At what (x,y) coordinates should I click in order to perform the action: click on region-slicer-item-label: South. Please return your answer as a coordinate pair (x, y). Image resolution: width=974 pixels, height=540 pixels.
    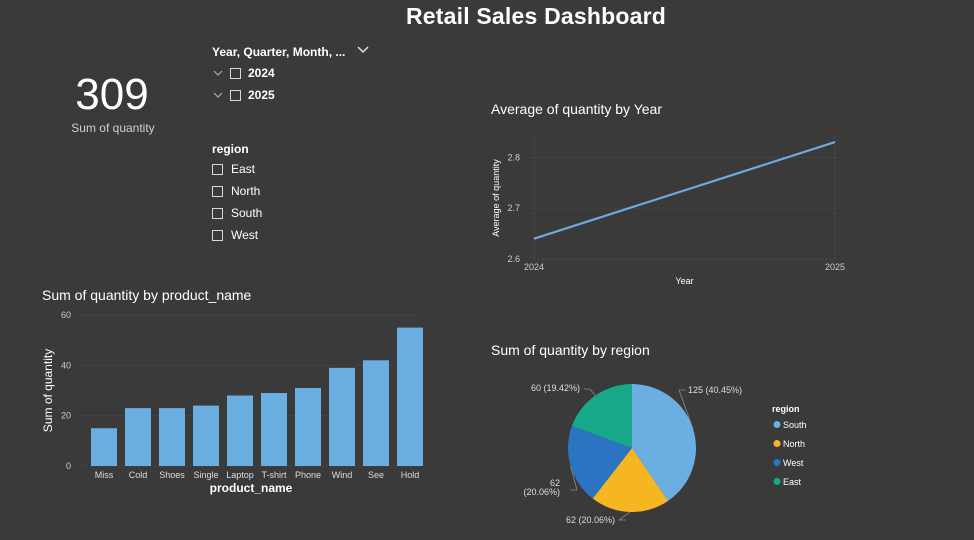
    Looking at the image, I should click on (247, 213).